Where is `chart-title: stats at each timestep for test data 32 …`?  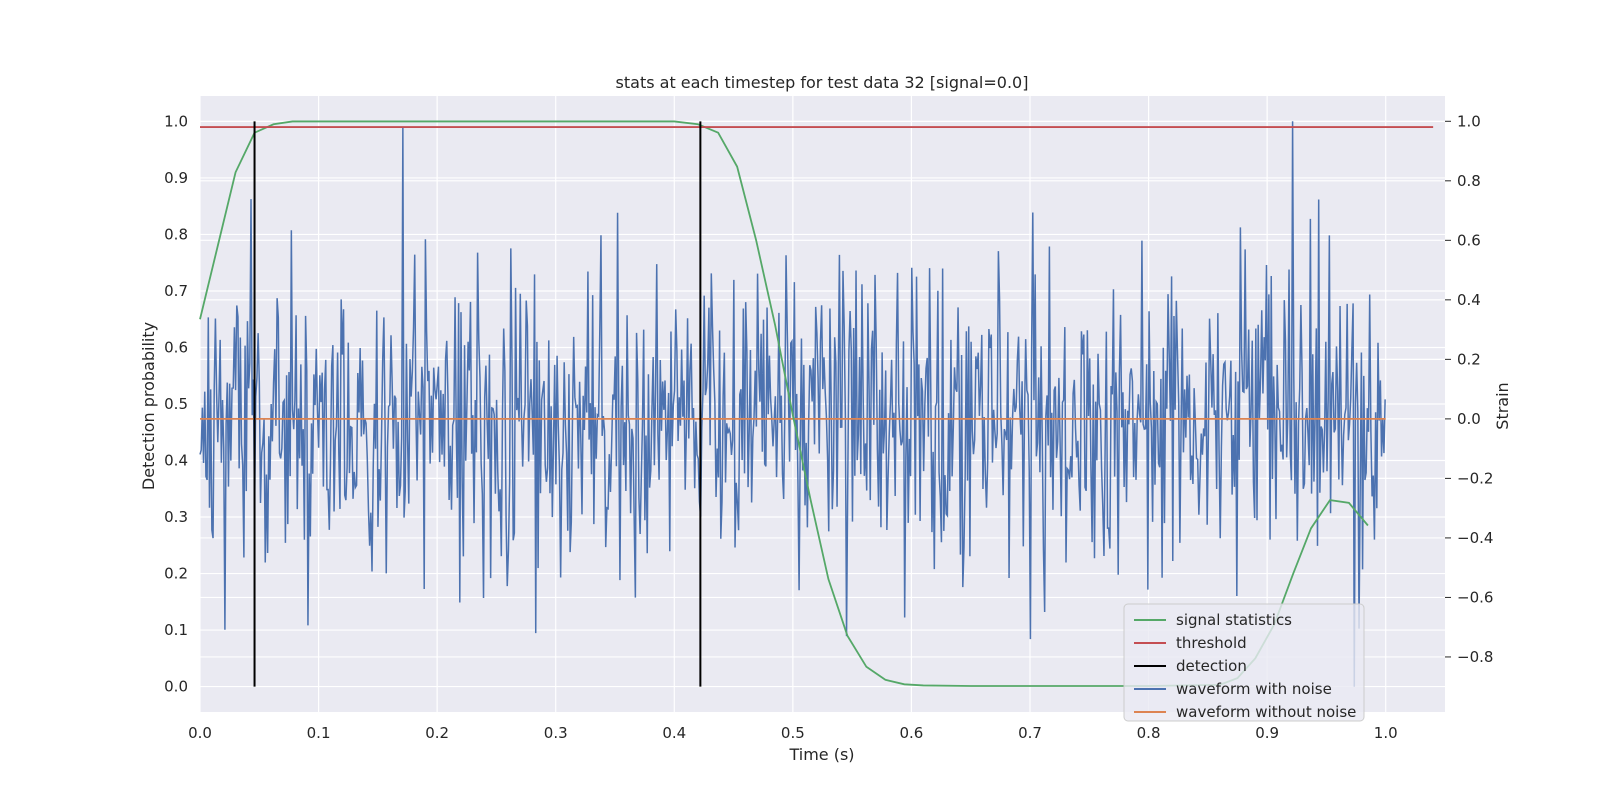 chart-title: stats at each timestep for test data 32 … is located at coordinates (822, 82).